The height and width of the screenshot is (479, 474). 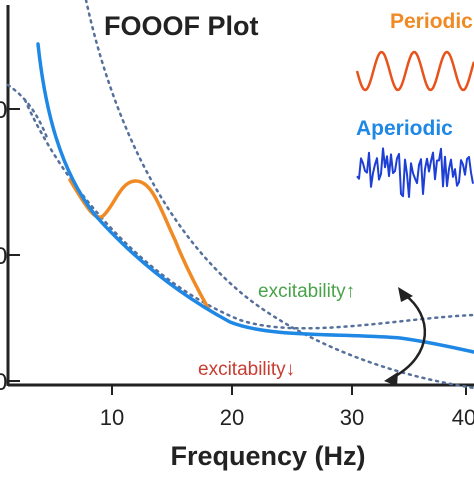 What do you see at coordinates (415, 172) in the screenshot?
I see `aperiodic-noise-icon` at bounding box center [415, 172].